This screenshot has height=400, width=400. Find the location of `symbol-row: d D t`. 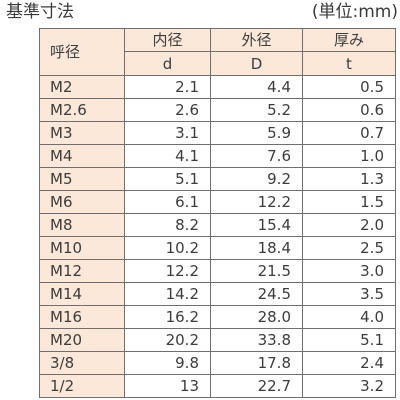

symbol-row: d D t is located at coordinates (218, 63).